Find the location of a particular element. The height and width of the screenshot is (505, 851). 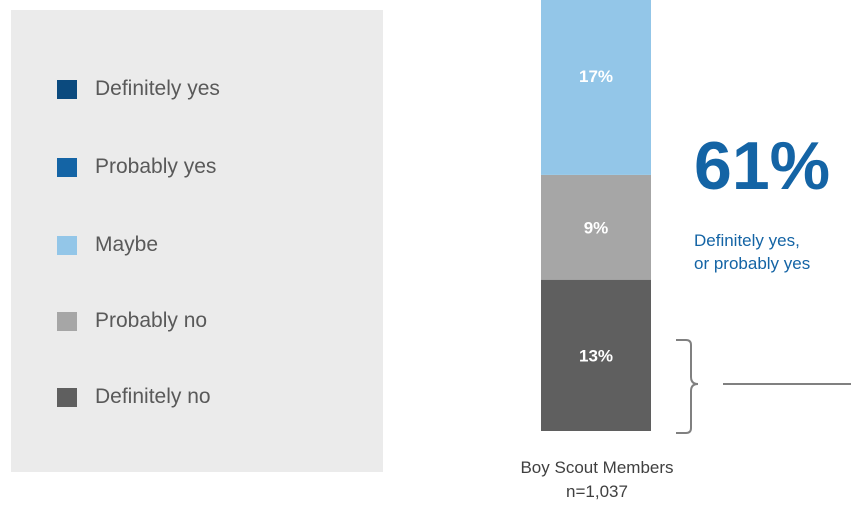

legend-label: Definitely yes is located at coordinates (157, 88).